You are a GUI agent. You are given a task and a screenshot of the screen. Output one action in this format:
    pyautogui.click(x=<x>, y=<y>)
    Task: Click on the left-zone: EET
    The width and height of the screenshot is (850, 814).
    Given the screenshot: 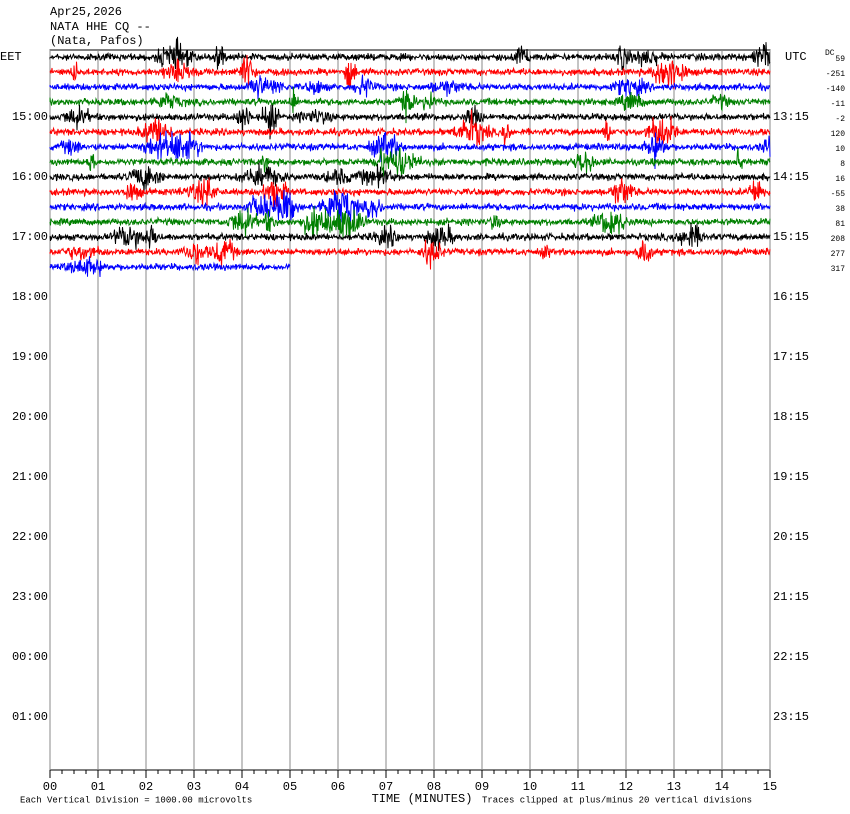 What is the action you would take?
    pyautogui.click(x=11, y=57)
    